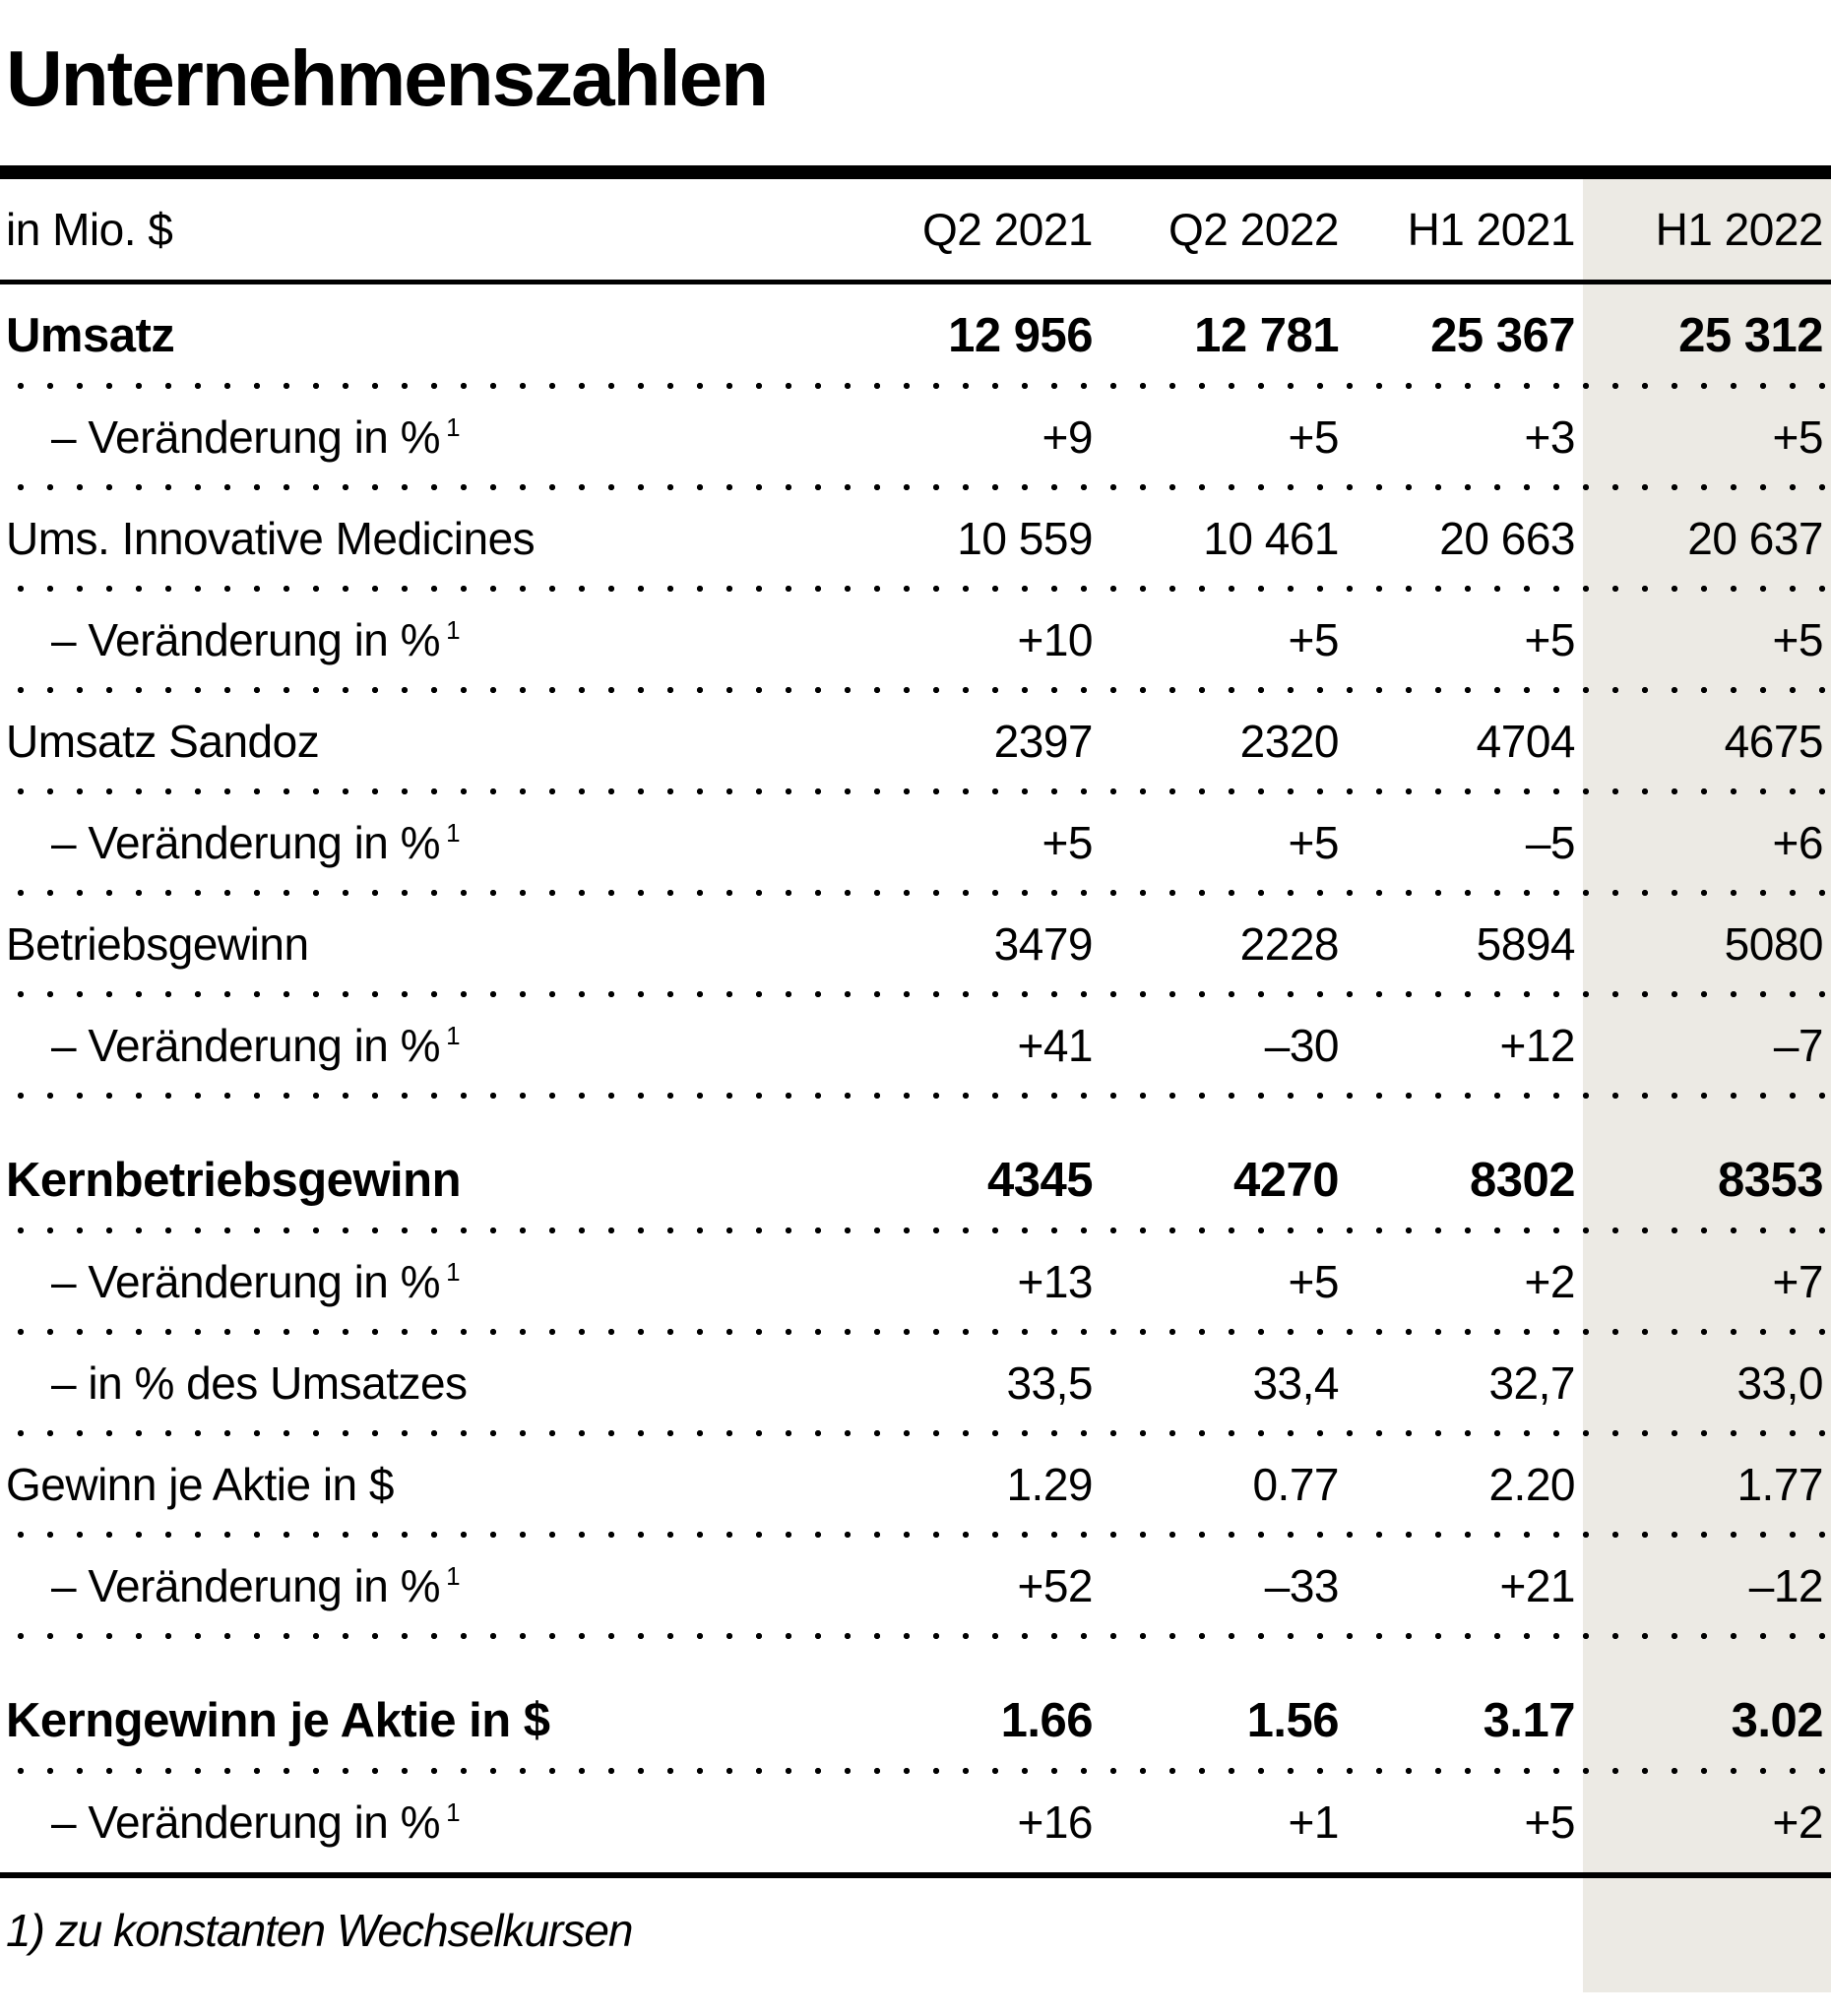 Image resolution: width=1831 pixels, height=2016 pixels. What do you see at coordinates (1043, 943) in the screenshot?
I see `value-q2-2021: 3479` at bounding box center [1043, 943].